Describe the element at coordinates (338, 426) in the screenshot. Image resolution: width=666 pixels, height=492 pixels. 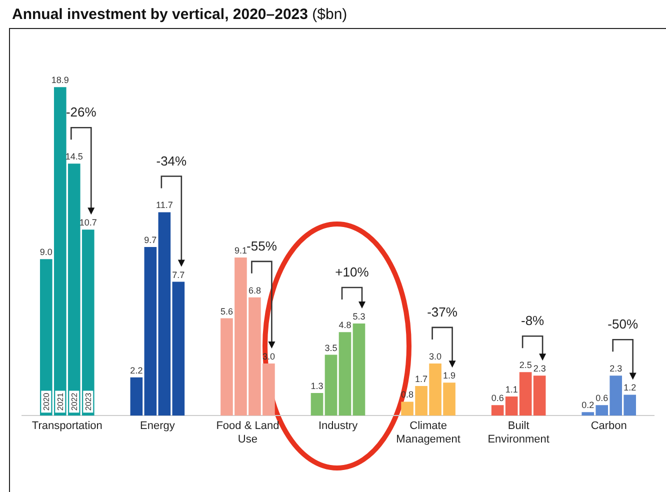
I see `x-tick-label: Industry` at that location.